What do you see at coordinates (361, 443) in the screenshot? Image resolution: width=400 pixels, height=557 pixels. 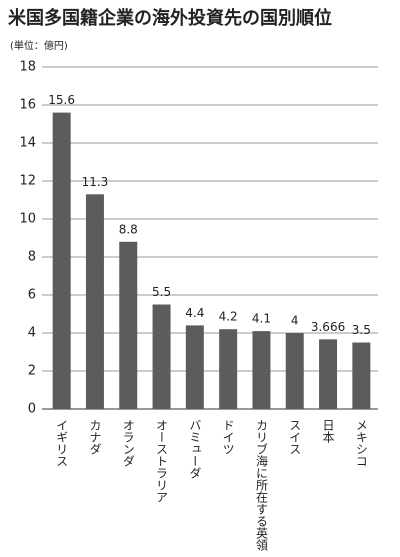 I see `x-tick-label: メキシコ` at bounding box center [361, 443].